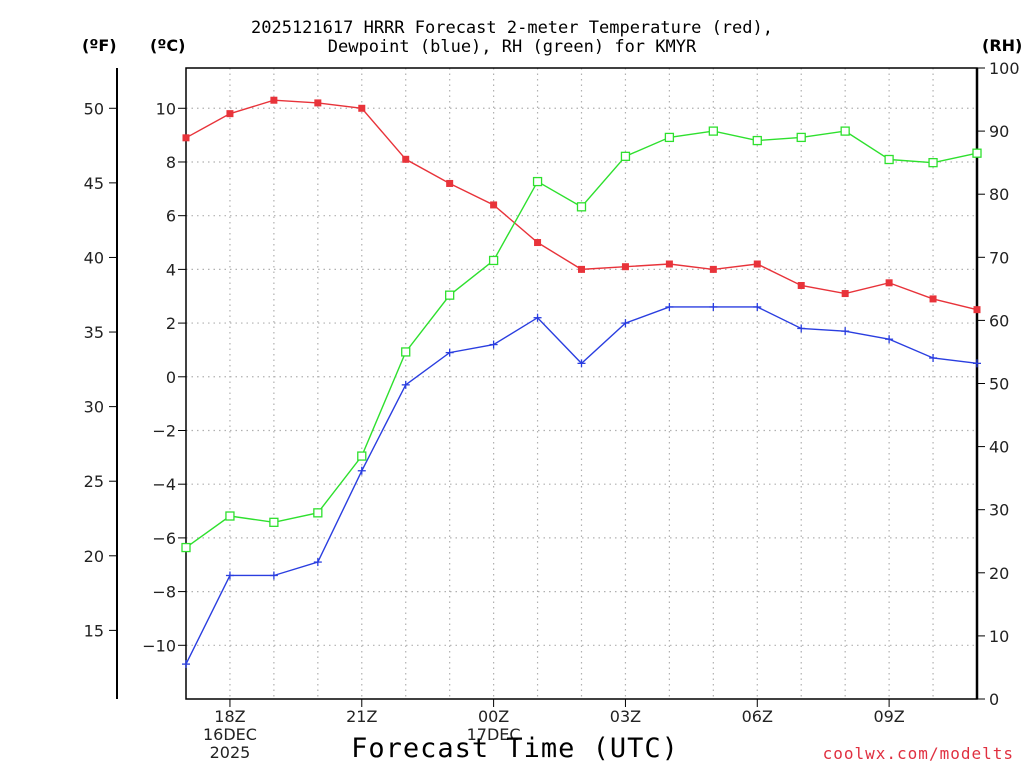 This screenshot has width=1024, height=768. I want to click on fahrenheit-tick-label: 30, so click(94, 407).